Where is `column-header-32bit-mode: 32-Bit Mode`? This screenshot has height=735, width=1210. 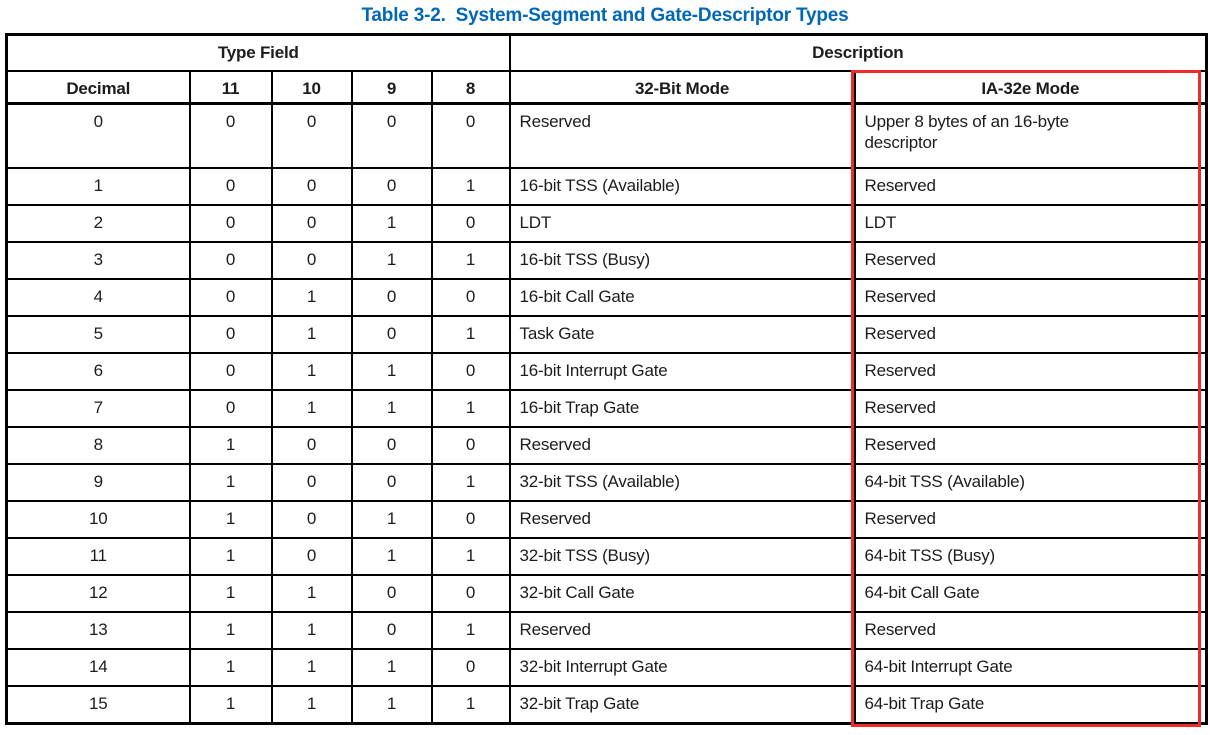
column-header-32bit-mode: 32-Bit Mode is located at coordinates (682, 87).